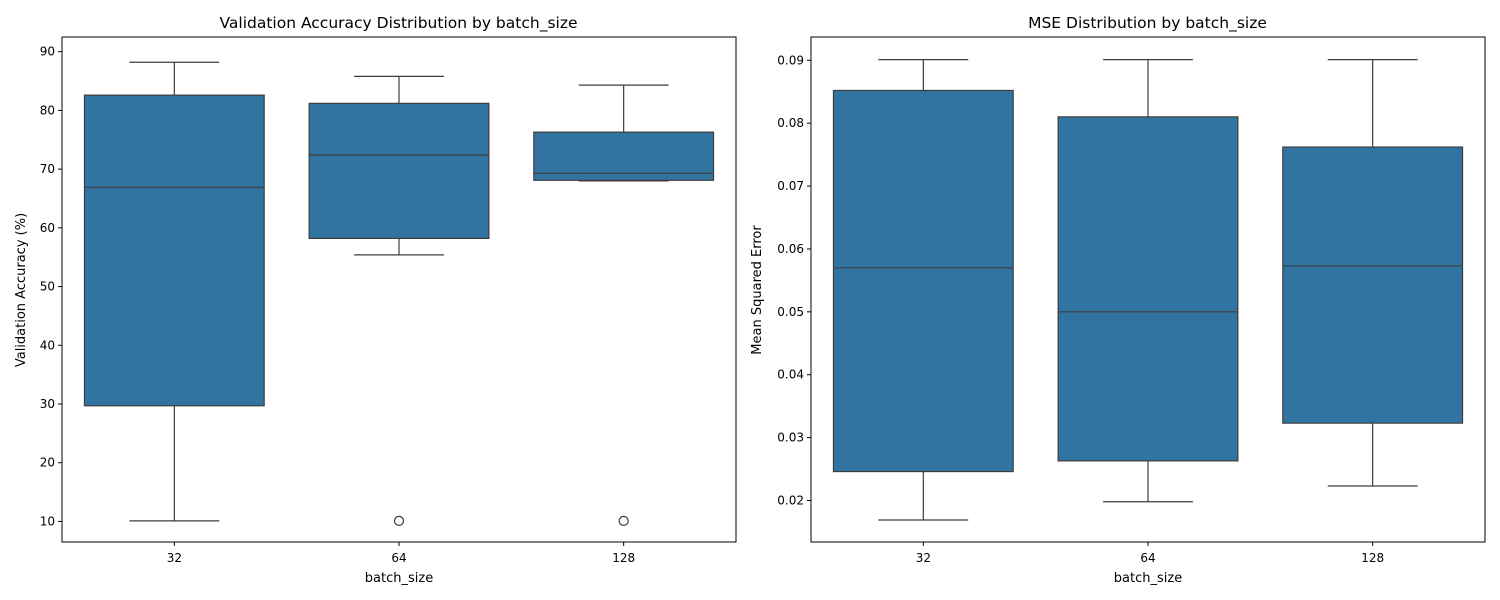 This screenshot has height=600, width=1500. I want to click on y-tick-label: 0.02, so click(790, 500).